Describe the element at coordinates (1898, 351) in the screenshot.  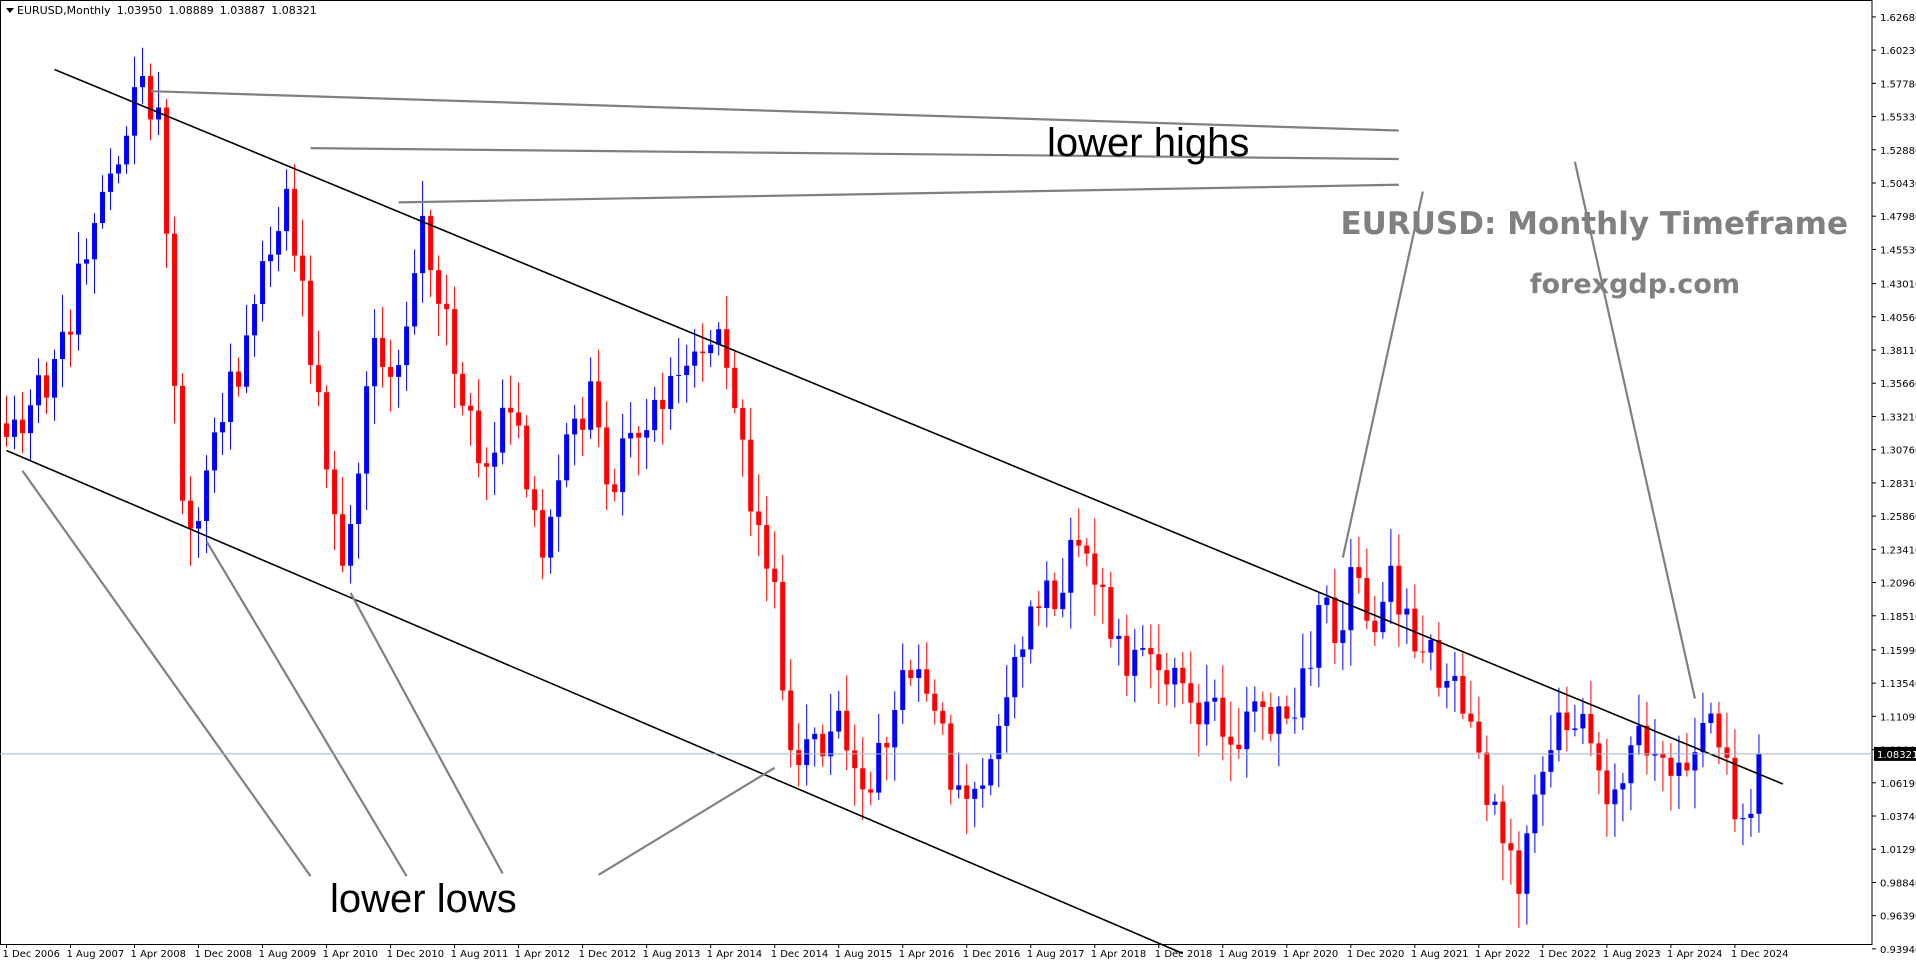
I see `y-tick-label: 1.38110` at that location.